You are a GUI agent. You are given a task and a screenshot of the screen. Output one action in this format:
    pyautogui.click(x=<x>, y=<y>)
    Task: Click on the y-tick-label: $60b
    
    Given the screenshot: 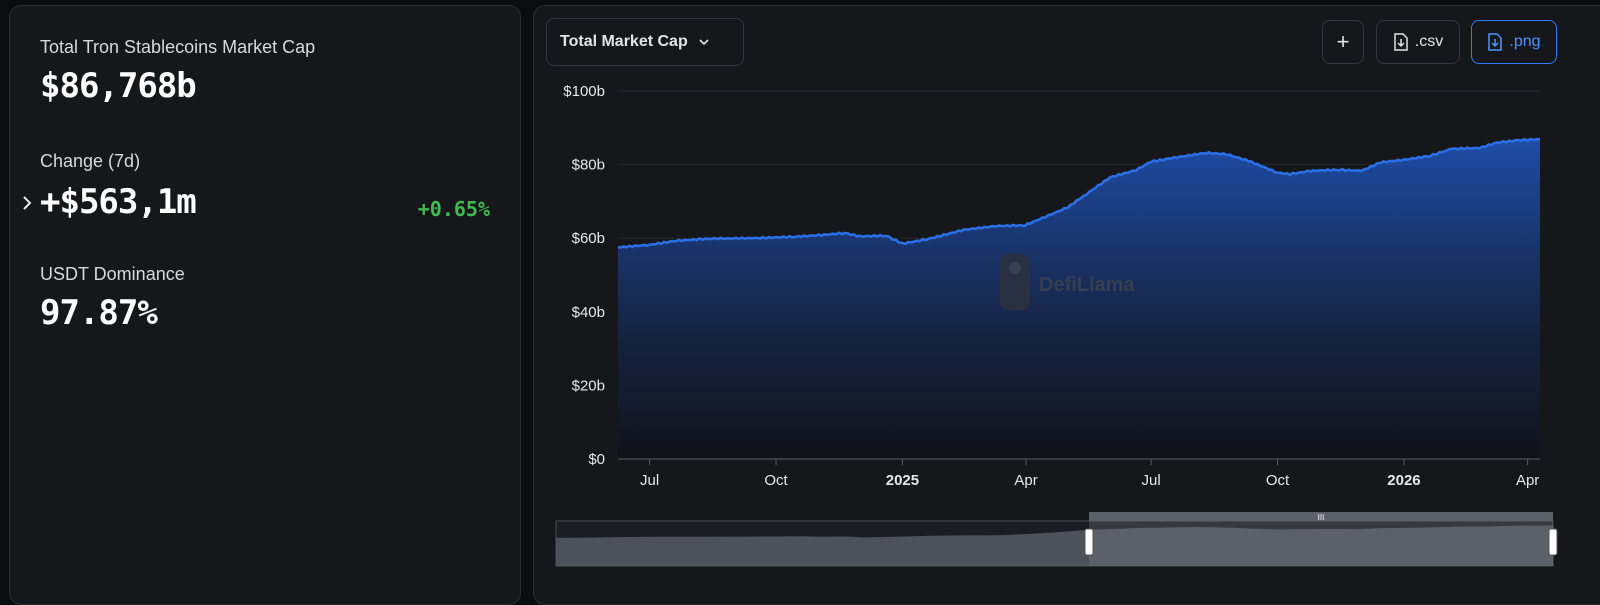 What is the action you would take?
    pyautogui.click(x=588, y=238)
    